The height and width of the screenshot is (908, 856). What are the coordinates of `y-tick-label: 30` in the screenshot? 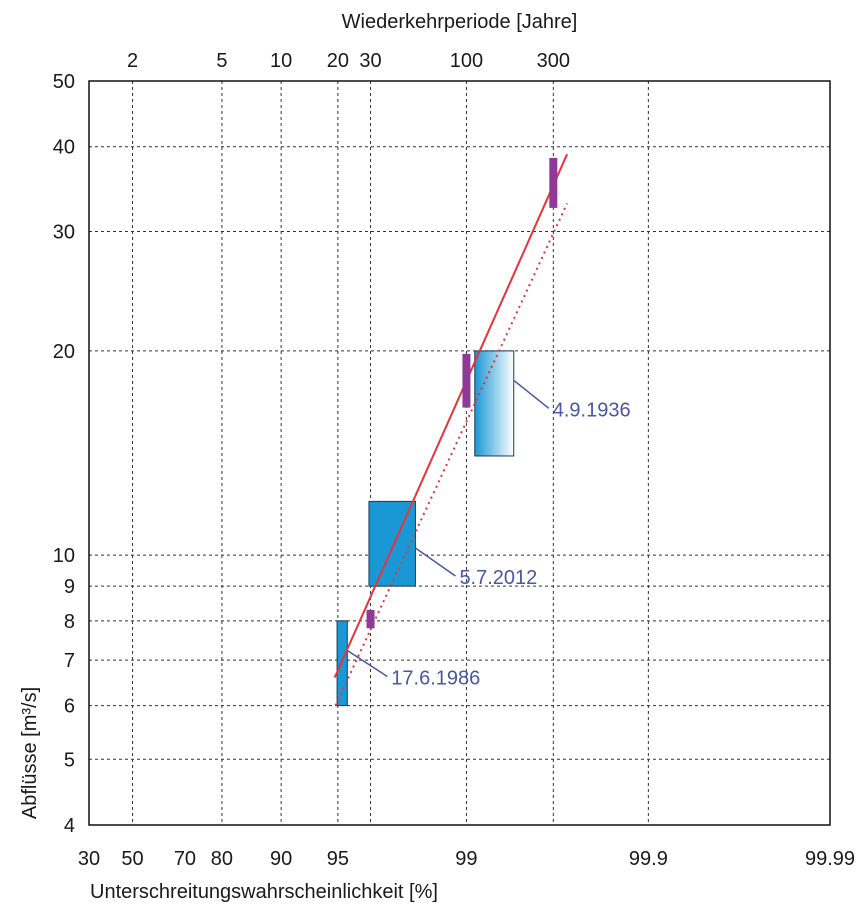 It's located at (64, 232).